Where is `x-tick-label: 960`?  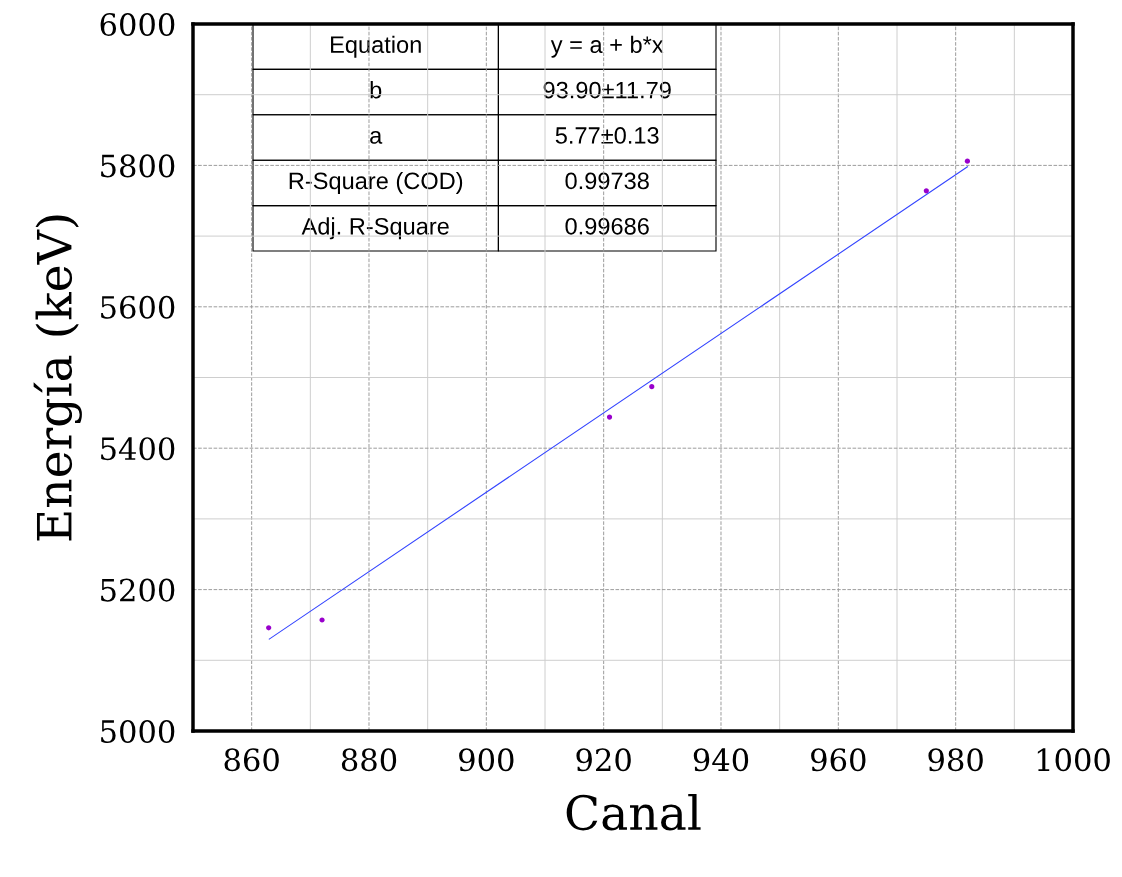
x-tick-label: 960 is located at coordinates (838, 760).